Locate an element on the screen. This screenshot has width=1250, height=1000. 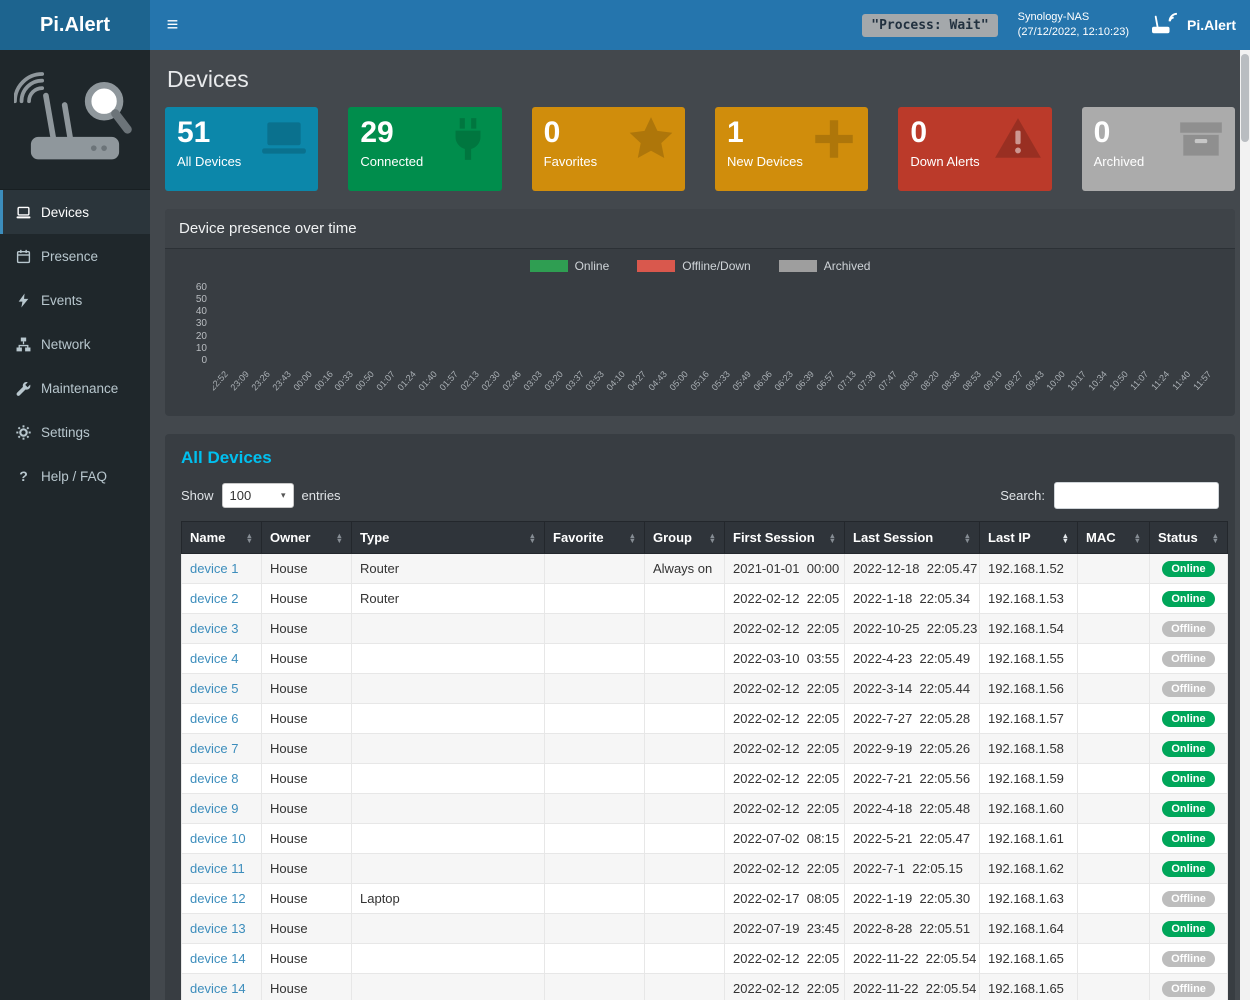
column-header-first-session: First Session ▲ ▼ is located at coordinates (784, 537).